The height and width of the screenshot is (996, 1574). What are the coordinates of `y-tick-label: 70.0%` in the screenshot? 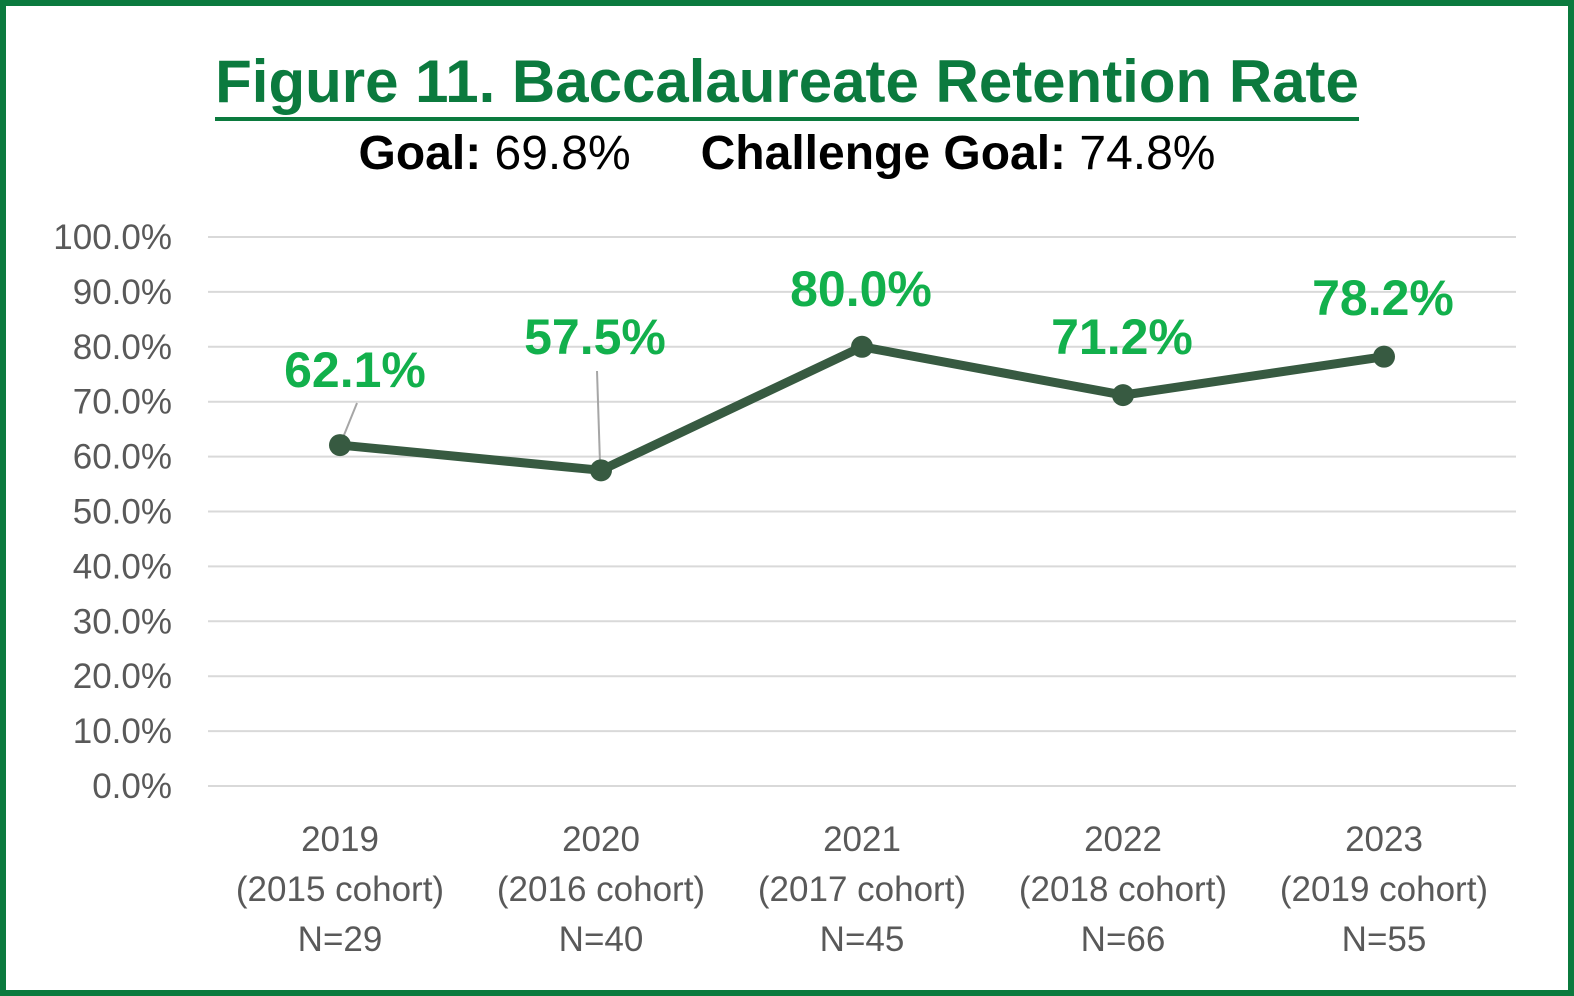 It's located at (122, 402).